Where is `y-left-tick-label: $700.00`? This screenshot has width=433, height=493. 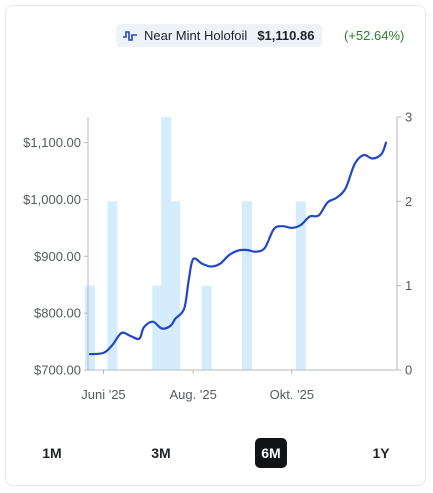
y-left-tick-label: $700.00 is located at coordinates (57, 370).